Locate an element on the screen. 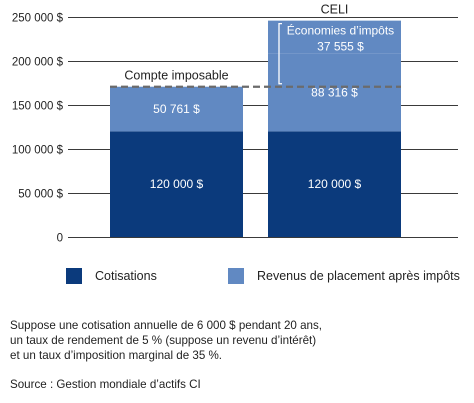  y-tick-label-0: 0 is located at coordinates (60, 239).